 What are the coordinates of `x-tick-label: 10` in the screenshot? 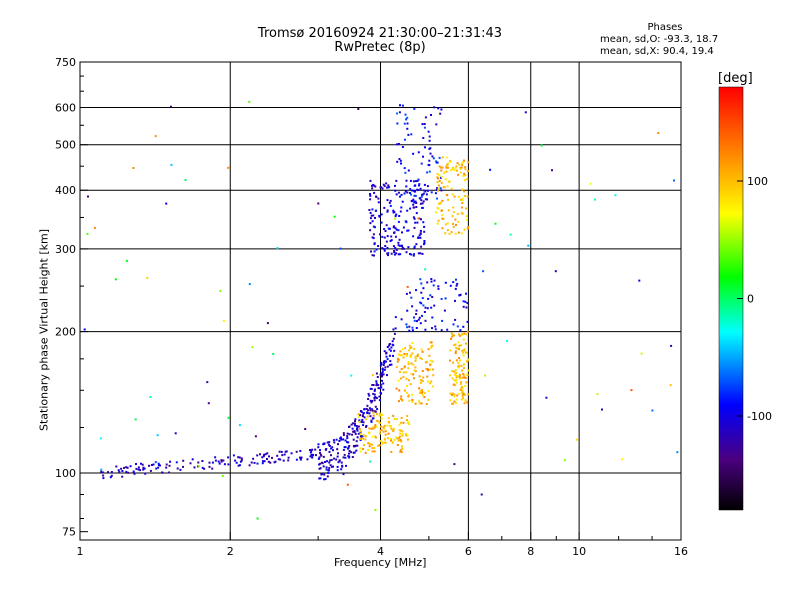 It's located at (579, 551).